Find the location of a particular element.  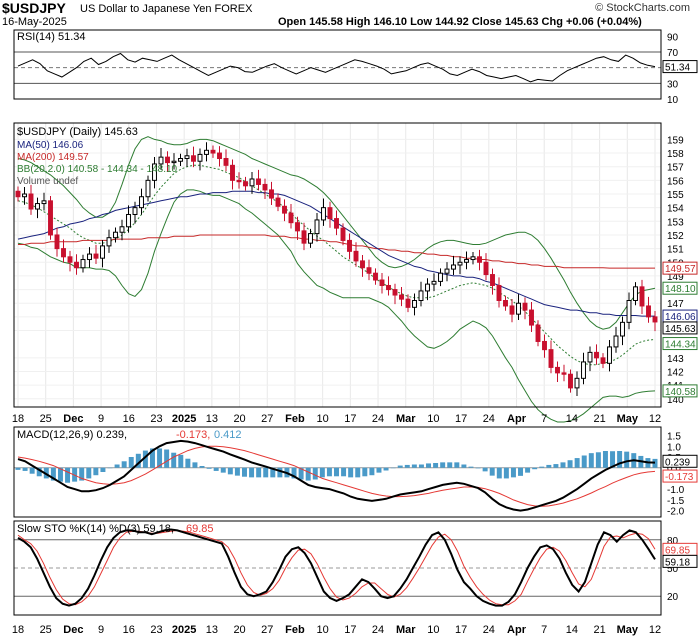

x-axis-label-top: 13 is located at coordinates (212, 419).